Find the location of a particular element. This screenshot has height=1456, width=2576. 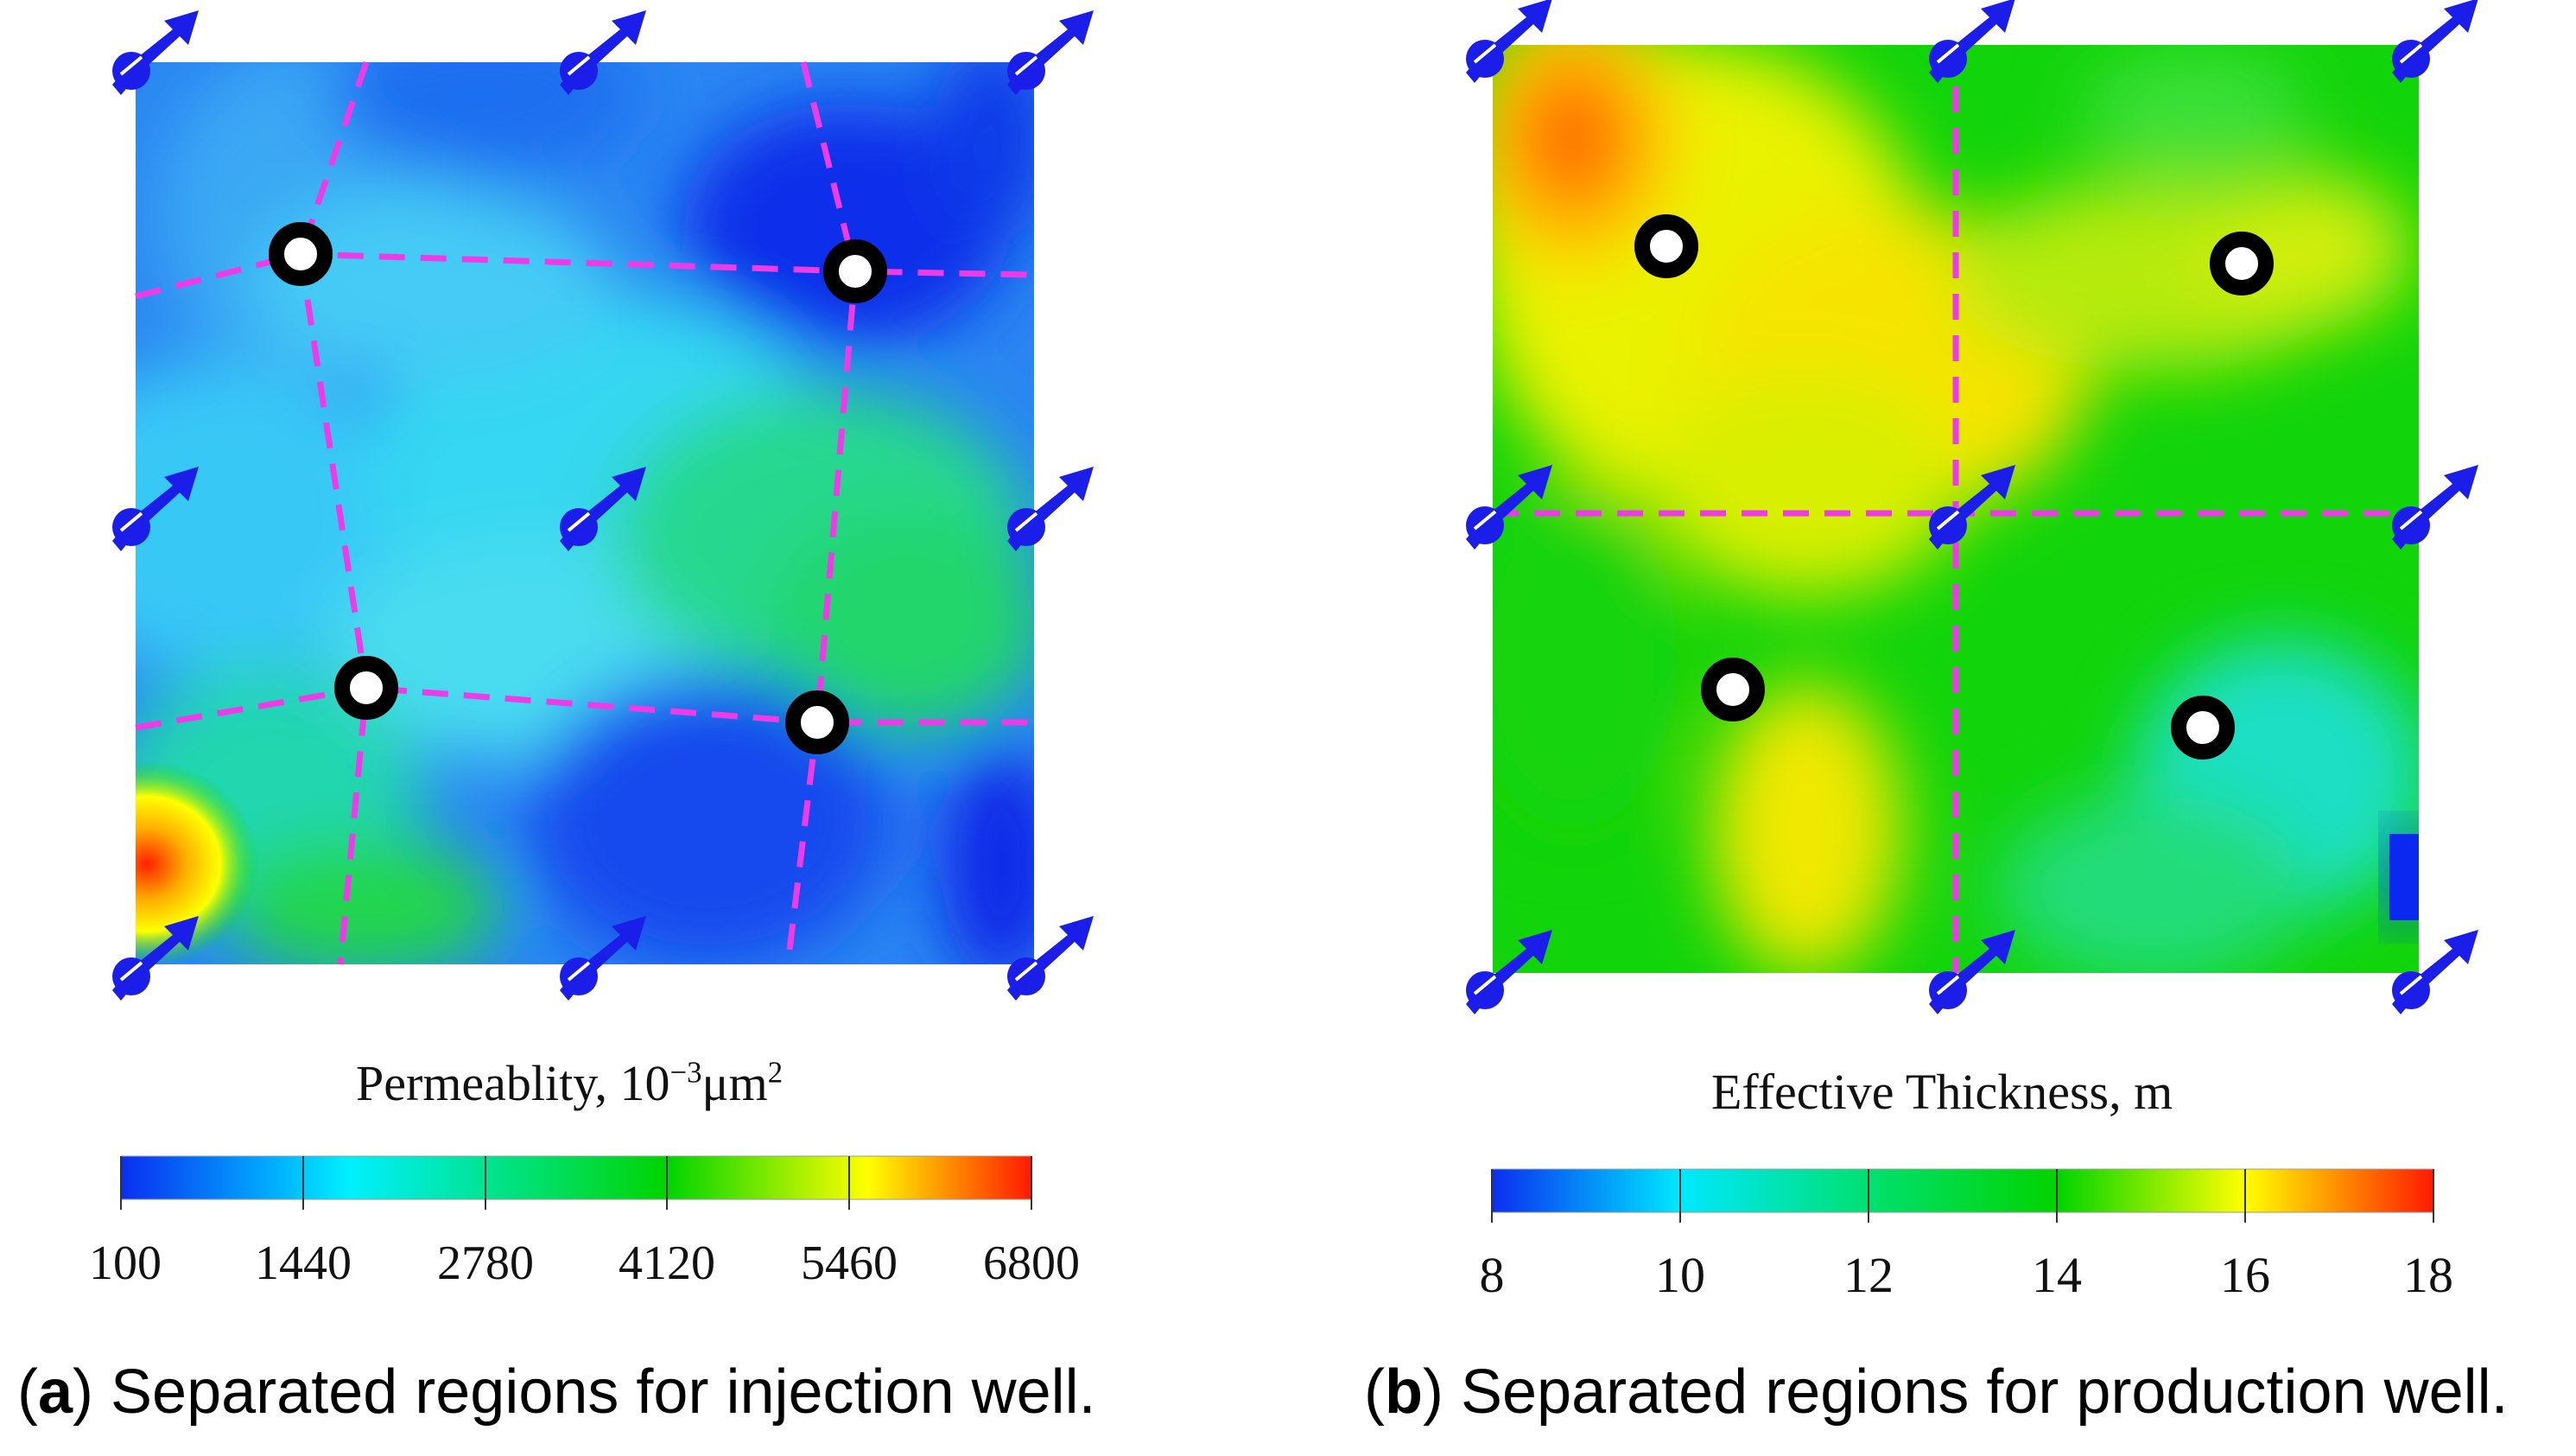

high-permeability-spot is located at coordinates (197, 862).